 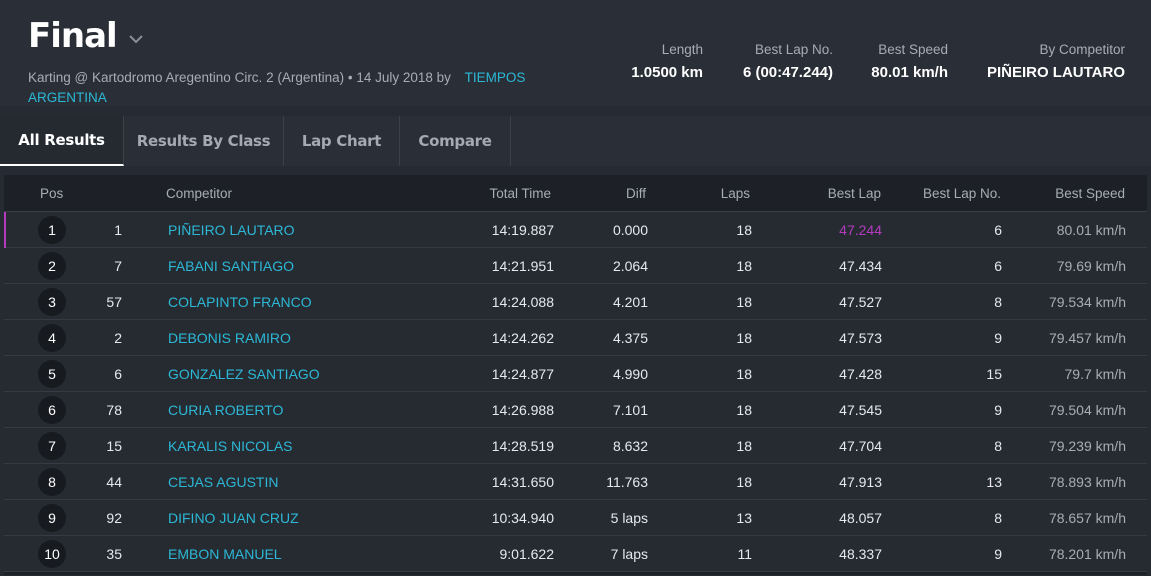 What do you see at coordinates (961, 193) in the screenshot?
I see `col-best-lap-no: Best Lap No.` at bounding box center [961, 193].